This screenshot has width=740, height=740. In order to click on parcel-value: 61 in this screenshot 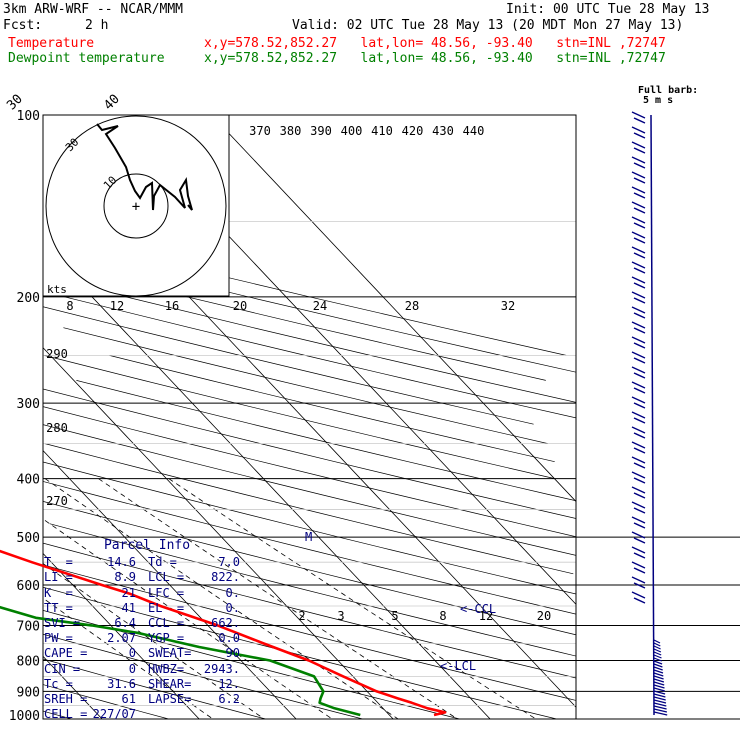, I will do `click(128, 699)`.